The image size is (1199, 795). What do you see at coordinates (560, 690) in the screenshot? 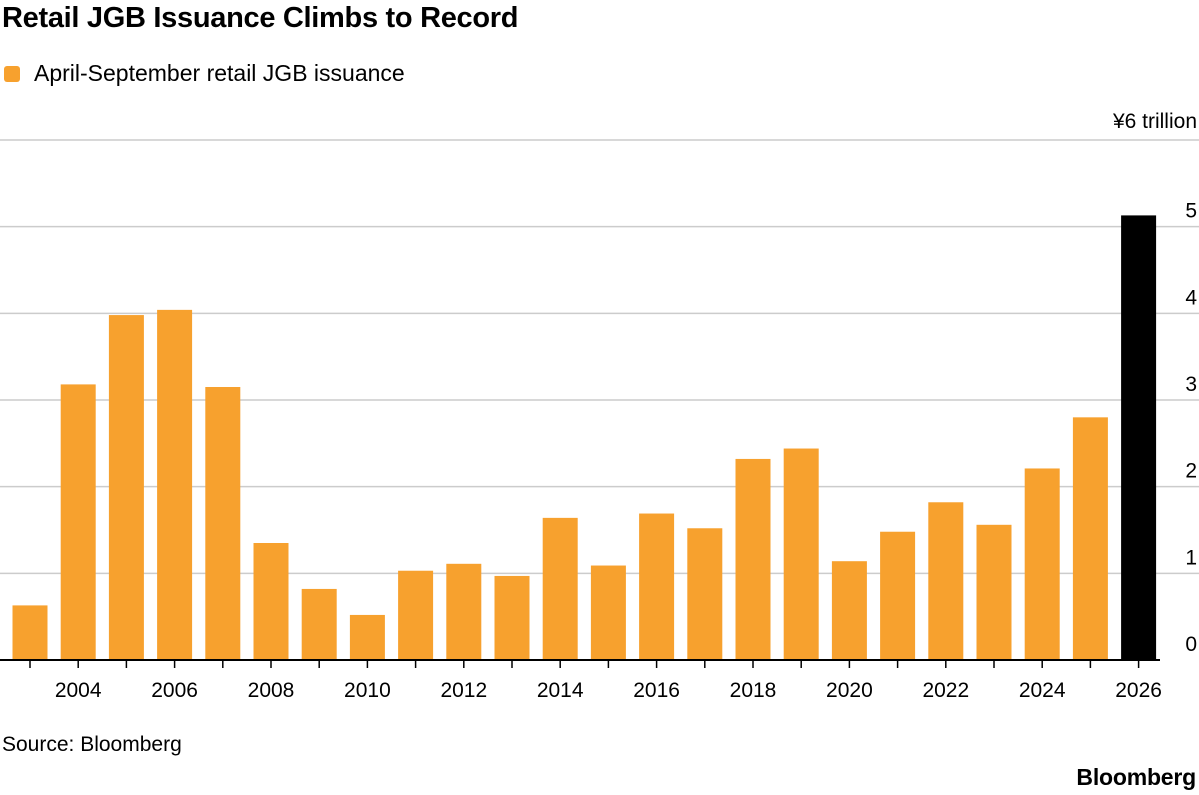
I see `x-tick-label: 2014` at bounding box center [560, 690].